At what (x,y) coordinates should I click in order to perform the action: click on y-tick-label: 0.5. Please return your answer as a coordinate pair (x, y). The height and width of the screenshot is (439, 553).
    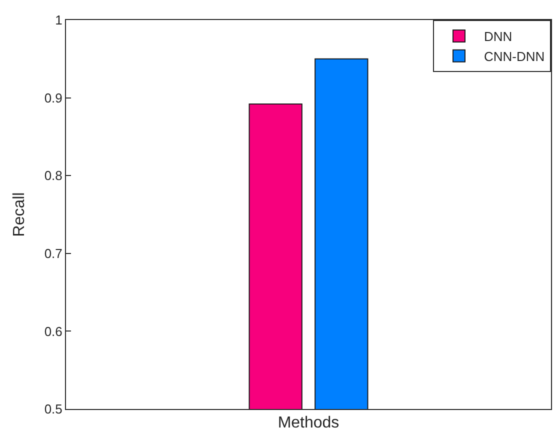
    Looking at the image, I should click on (53, 409).